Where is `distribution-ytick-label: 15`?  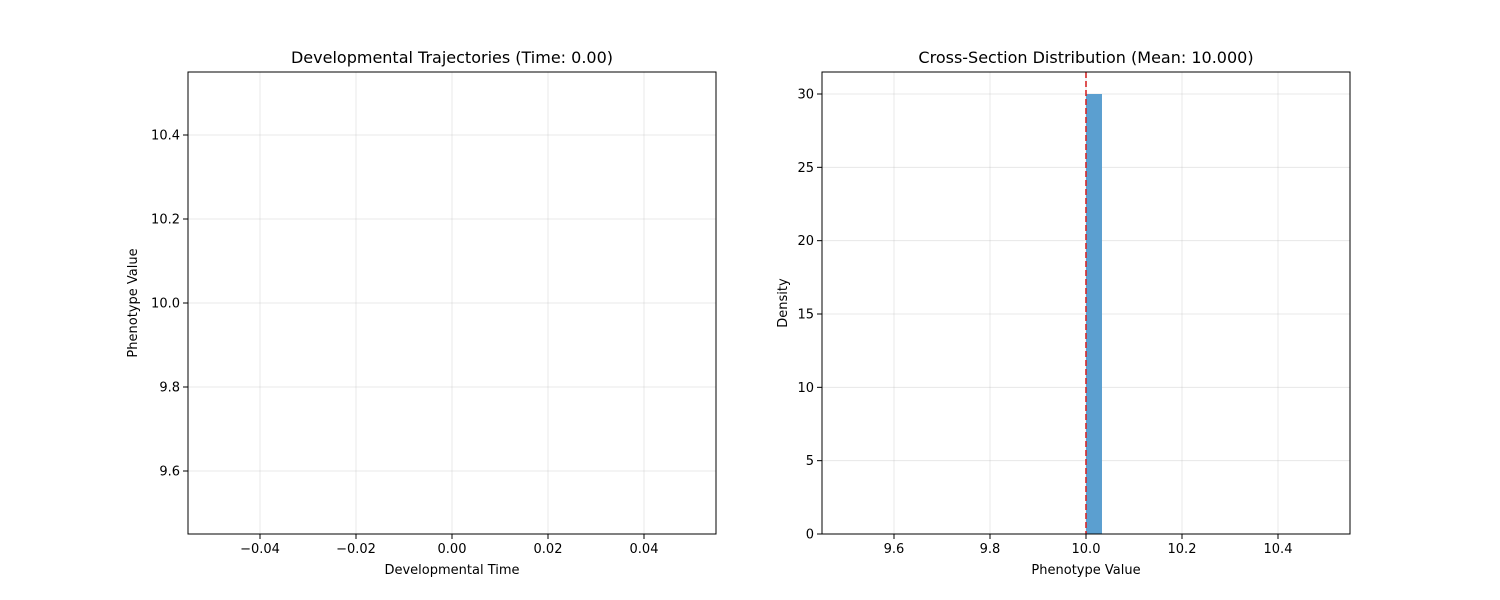 distribution-ytick-label: 15 is located at coordinates (805, 315).